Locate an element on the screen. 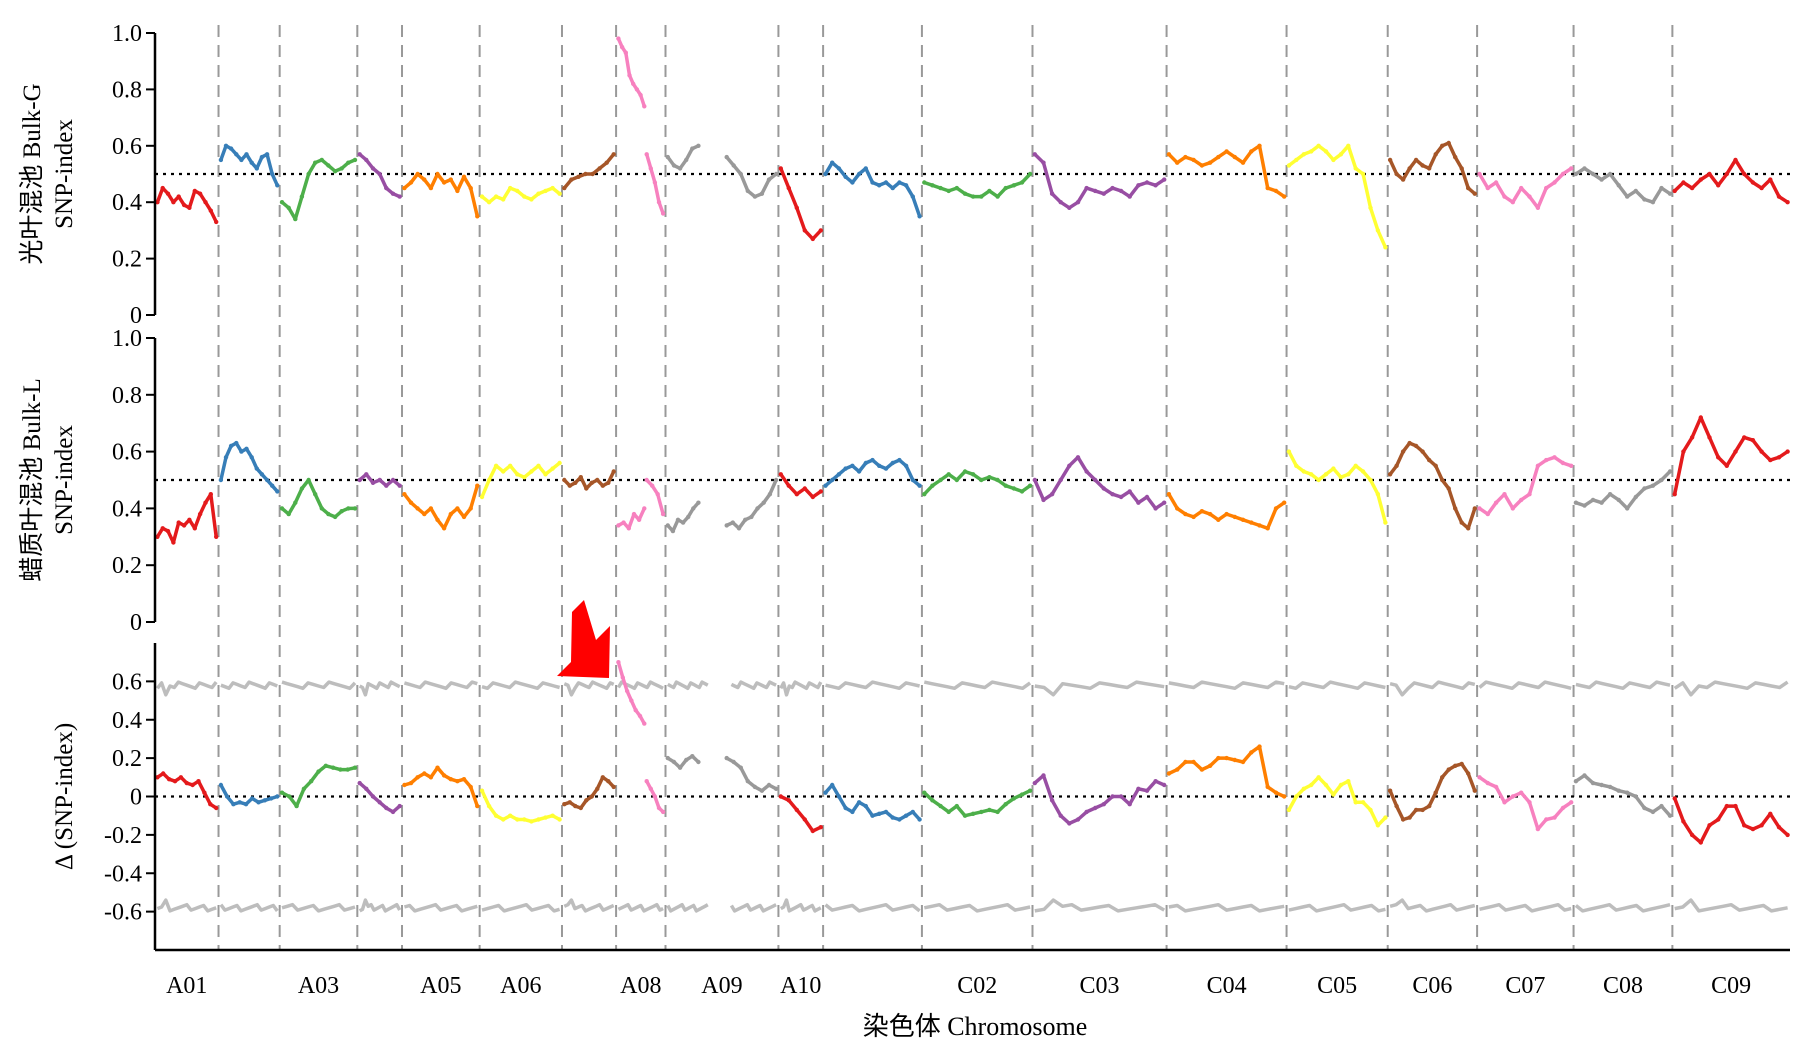 This screenshot has width=1810, height=1056. chromosome-tick-label: A09 is located at coordinates (721, 986).